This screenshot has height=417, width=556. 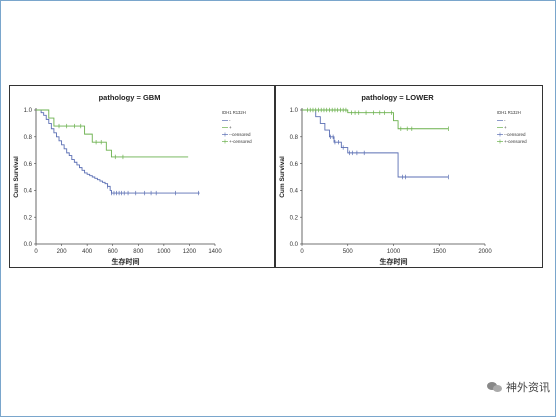 What do you see at coordinates (495, 387) in the screenshot?
I see `wechat-icon` at bounding box center [495, 387].